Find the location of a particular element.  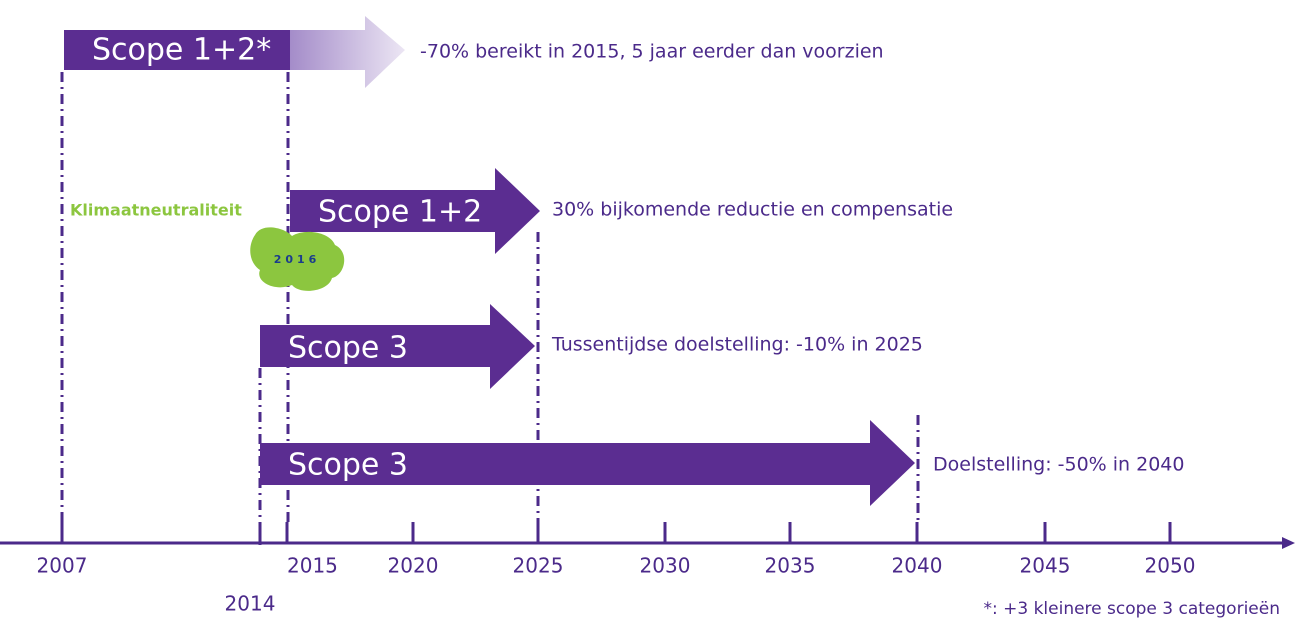

footnote: *: +3 kleinere scope 3 categorieën is located at coordinates (1131, 609).